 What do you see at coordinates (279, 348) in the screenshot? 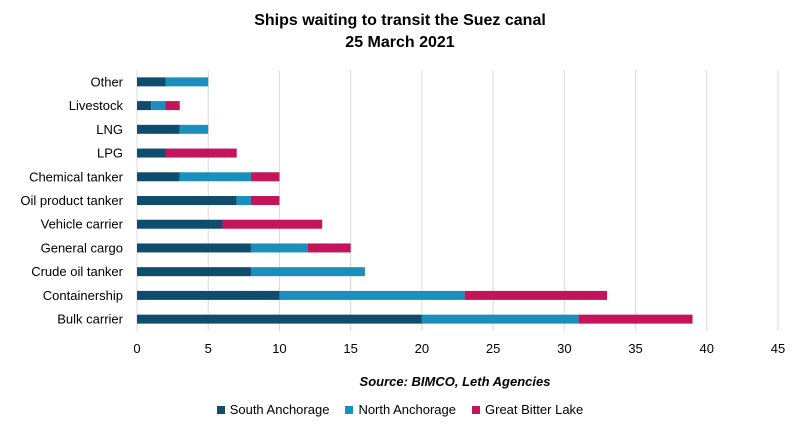
I see `x-tick-label: 10` at bounding box center [279, 348].